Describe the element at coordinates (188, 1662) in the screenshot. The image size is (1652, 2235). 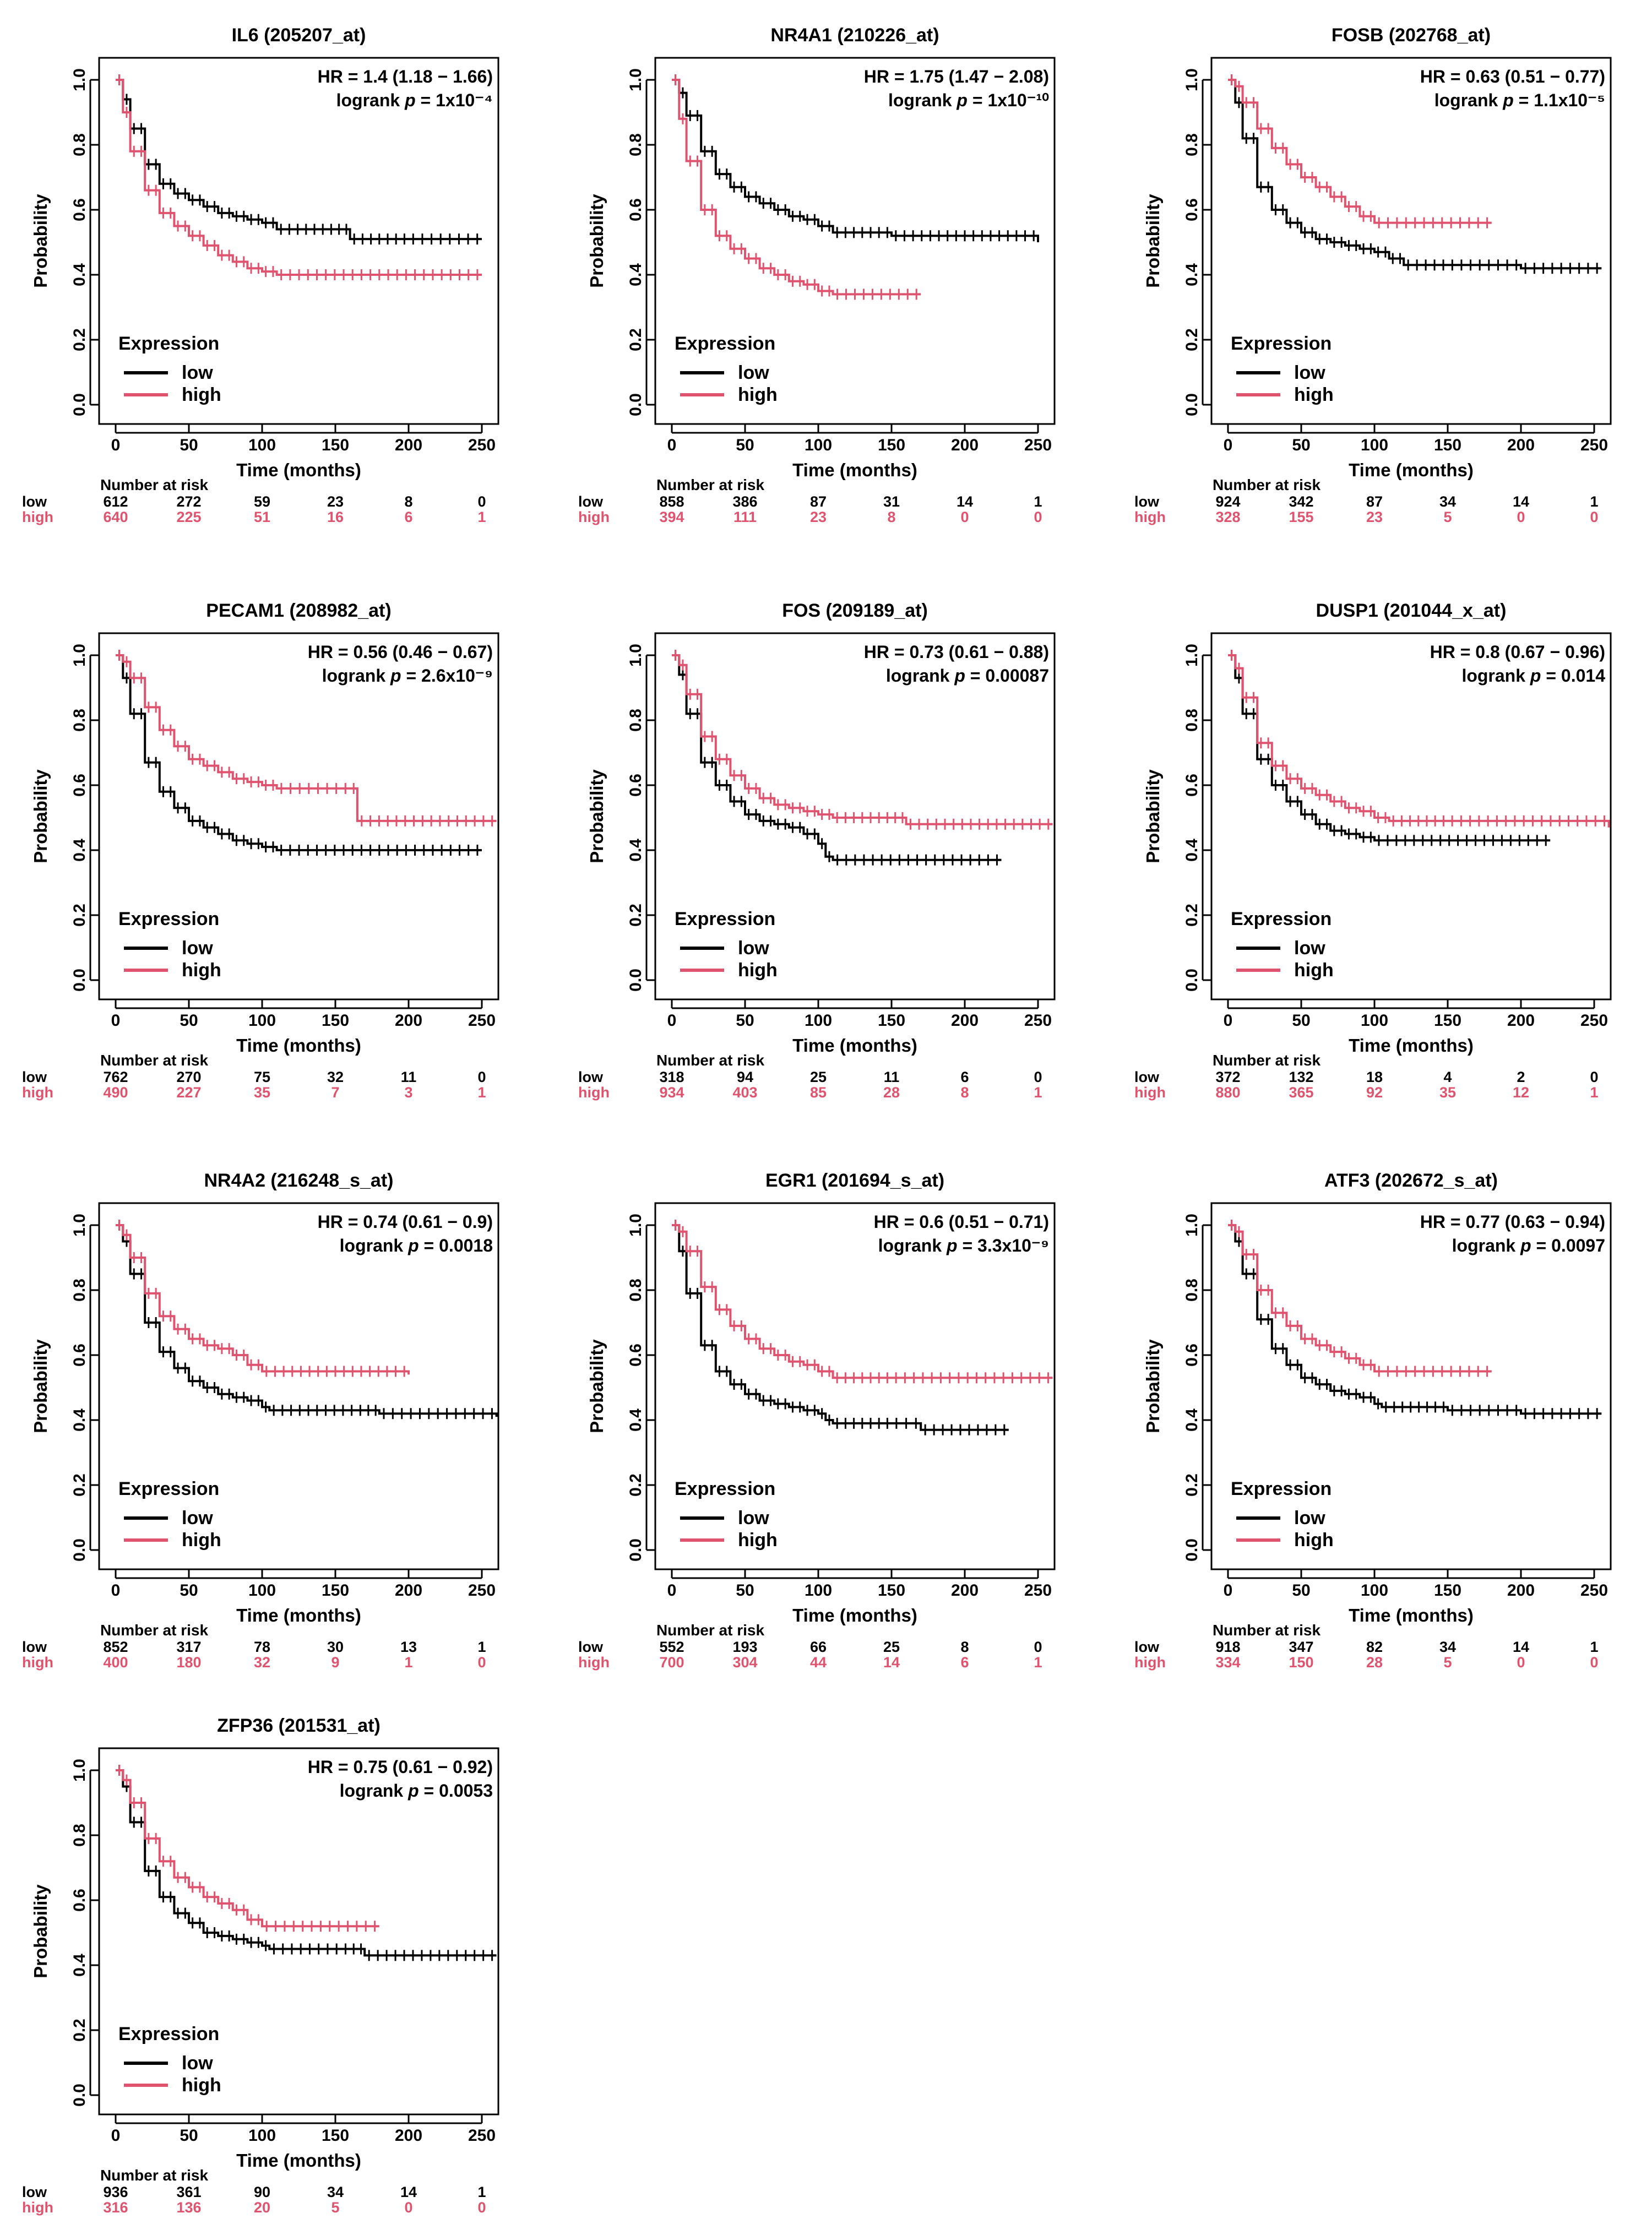
I see `risk-high-value: 180` at that location.